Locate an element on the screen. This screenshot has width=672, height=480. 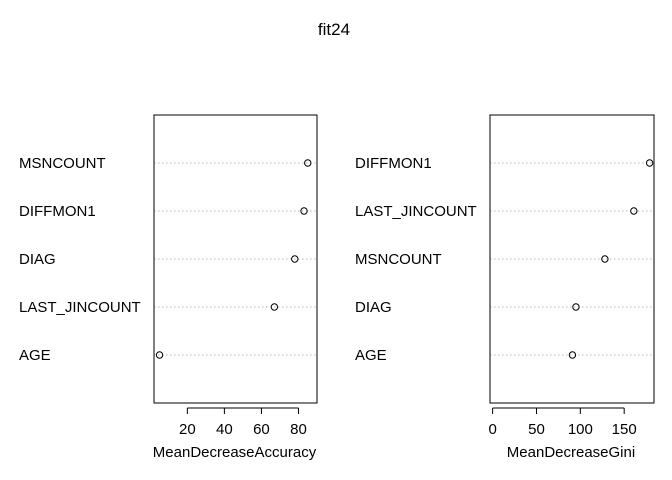
x-tick-label: 20 is located at coordinates (187, 429).